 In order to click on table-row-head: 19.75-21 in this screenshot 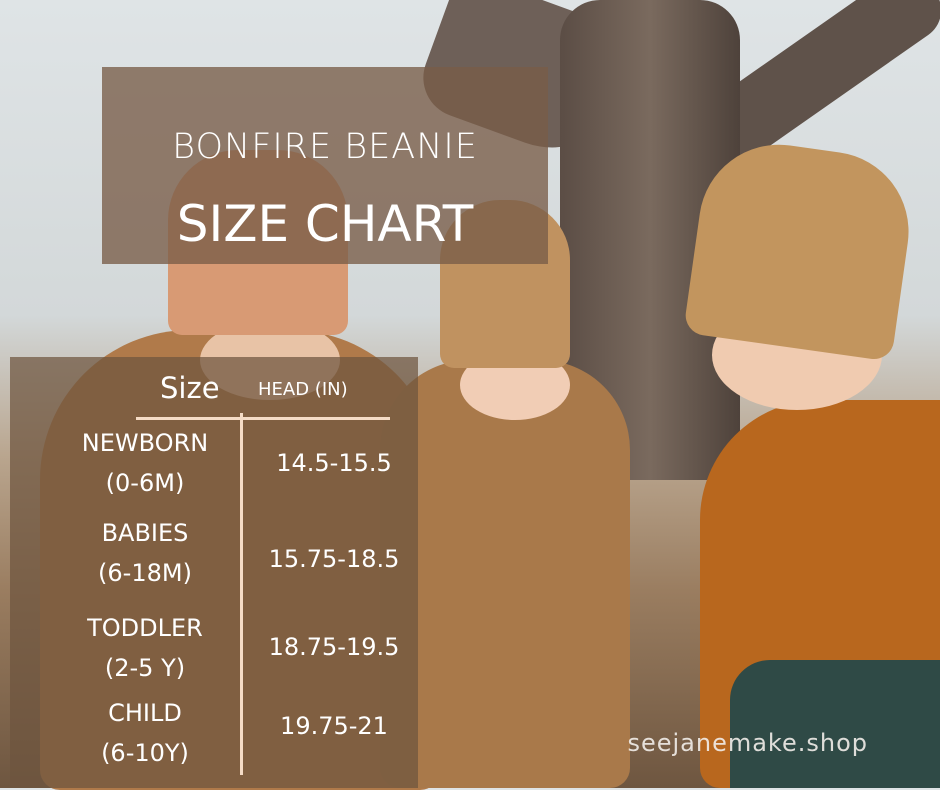, I will do `click(334, 726)`.